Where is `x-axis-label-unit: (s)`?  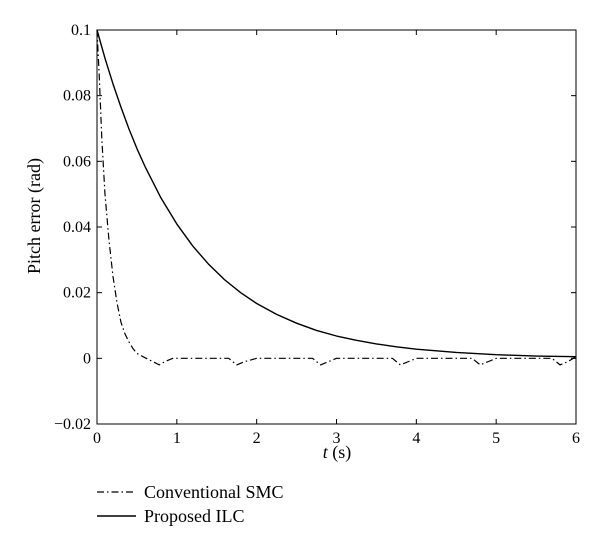 x-axis-label-unit: (s) is located at coordinates (340, 452).